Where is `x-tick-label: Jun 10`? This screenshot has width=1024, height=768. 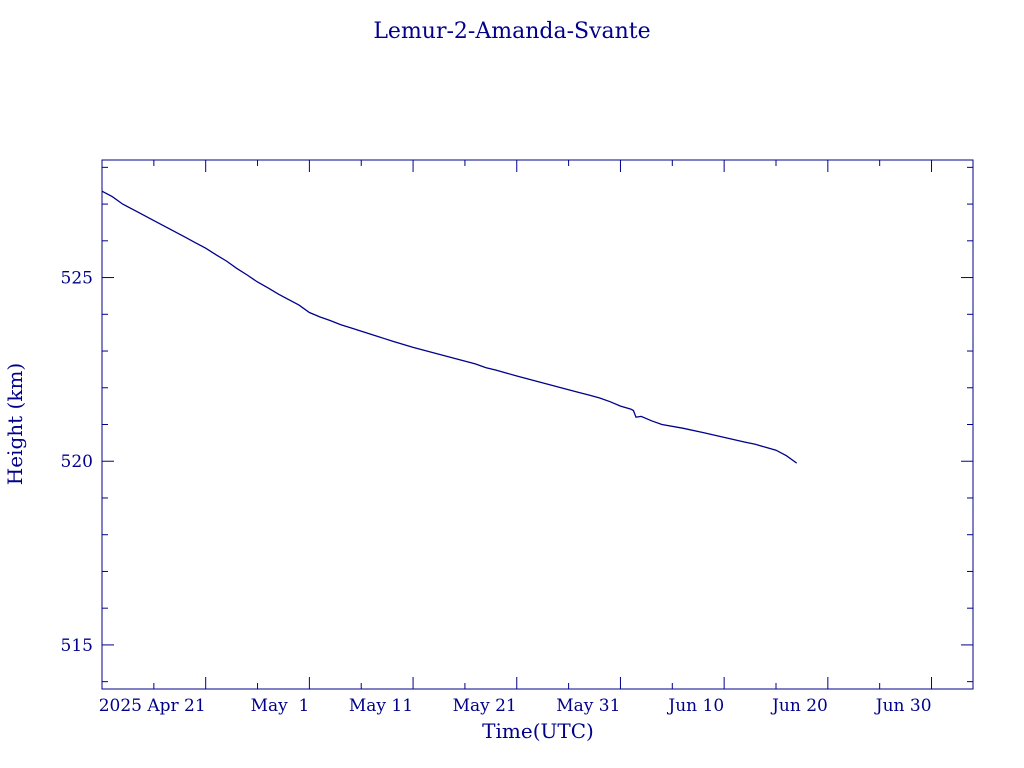
x-tick-label: Jun 10 is located at coordinates (695, 706).